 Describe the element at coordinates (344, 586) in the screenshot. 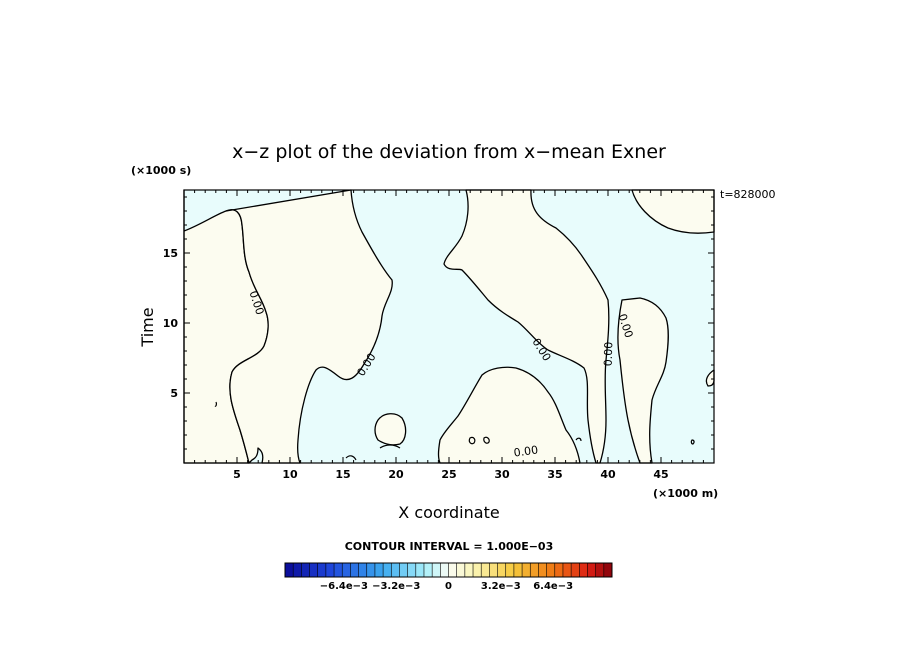

I see `colorbar-label: −6.4e−3` at that location.